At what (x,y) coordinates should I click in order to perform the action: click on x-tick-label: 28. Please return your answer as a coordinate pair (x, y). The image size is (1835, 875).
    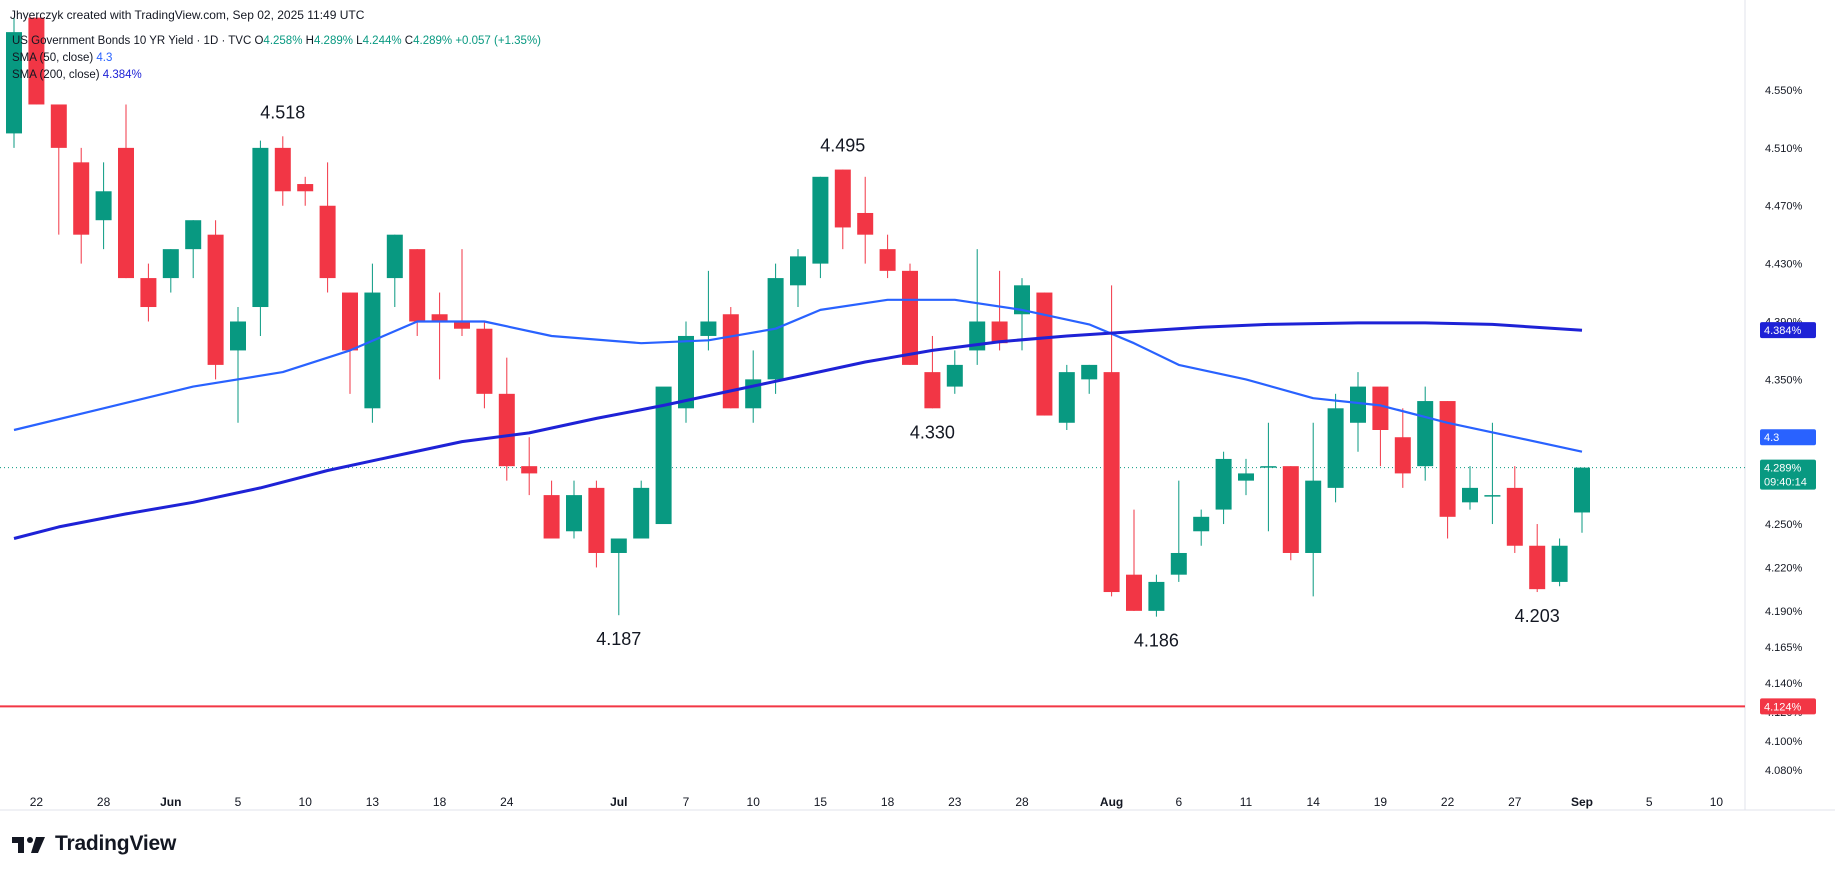
    Looking at the image, I should click on (1022, 802).